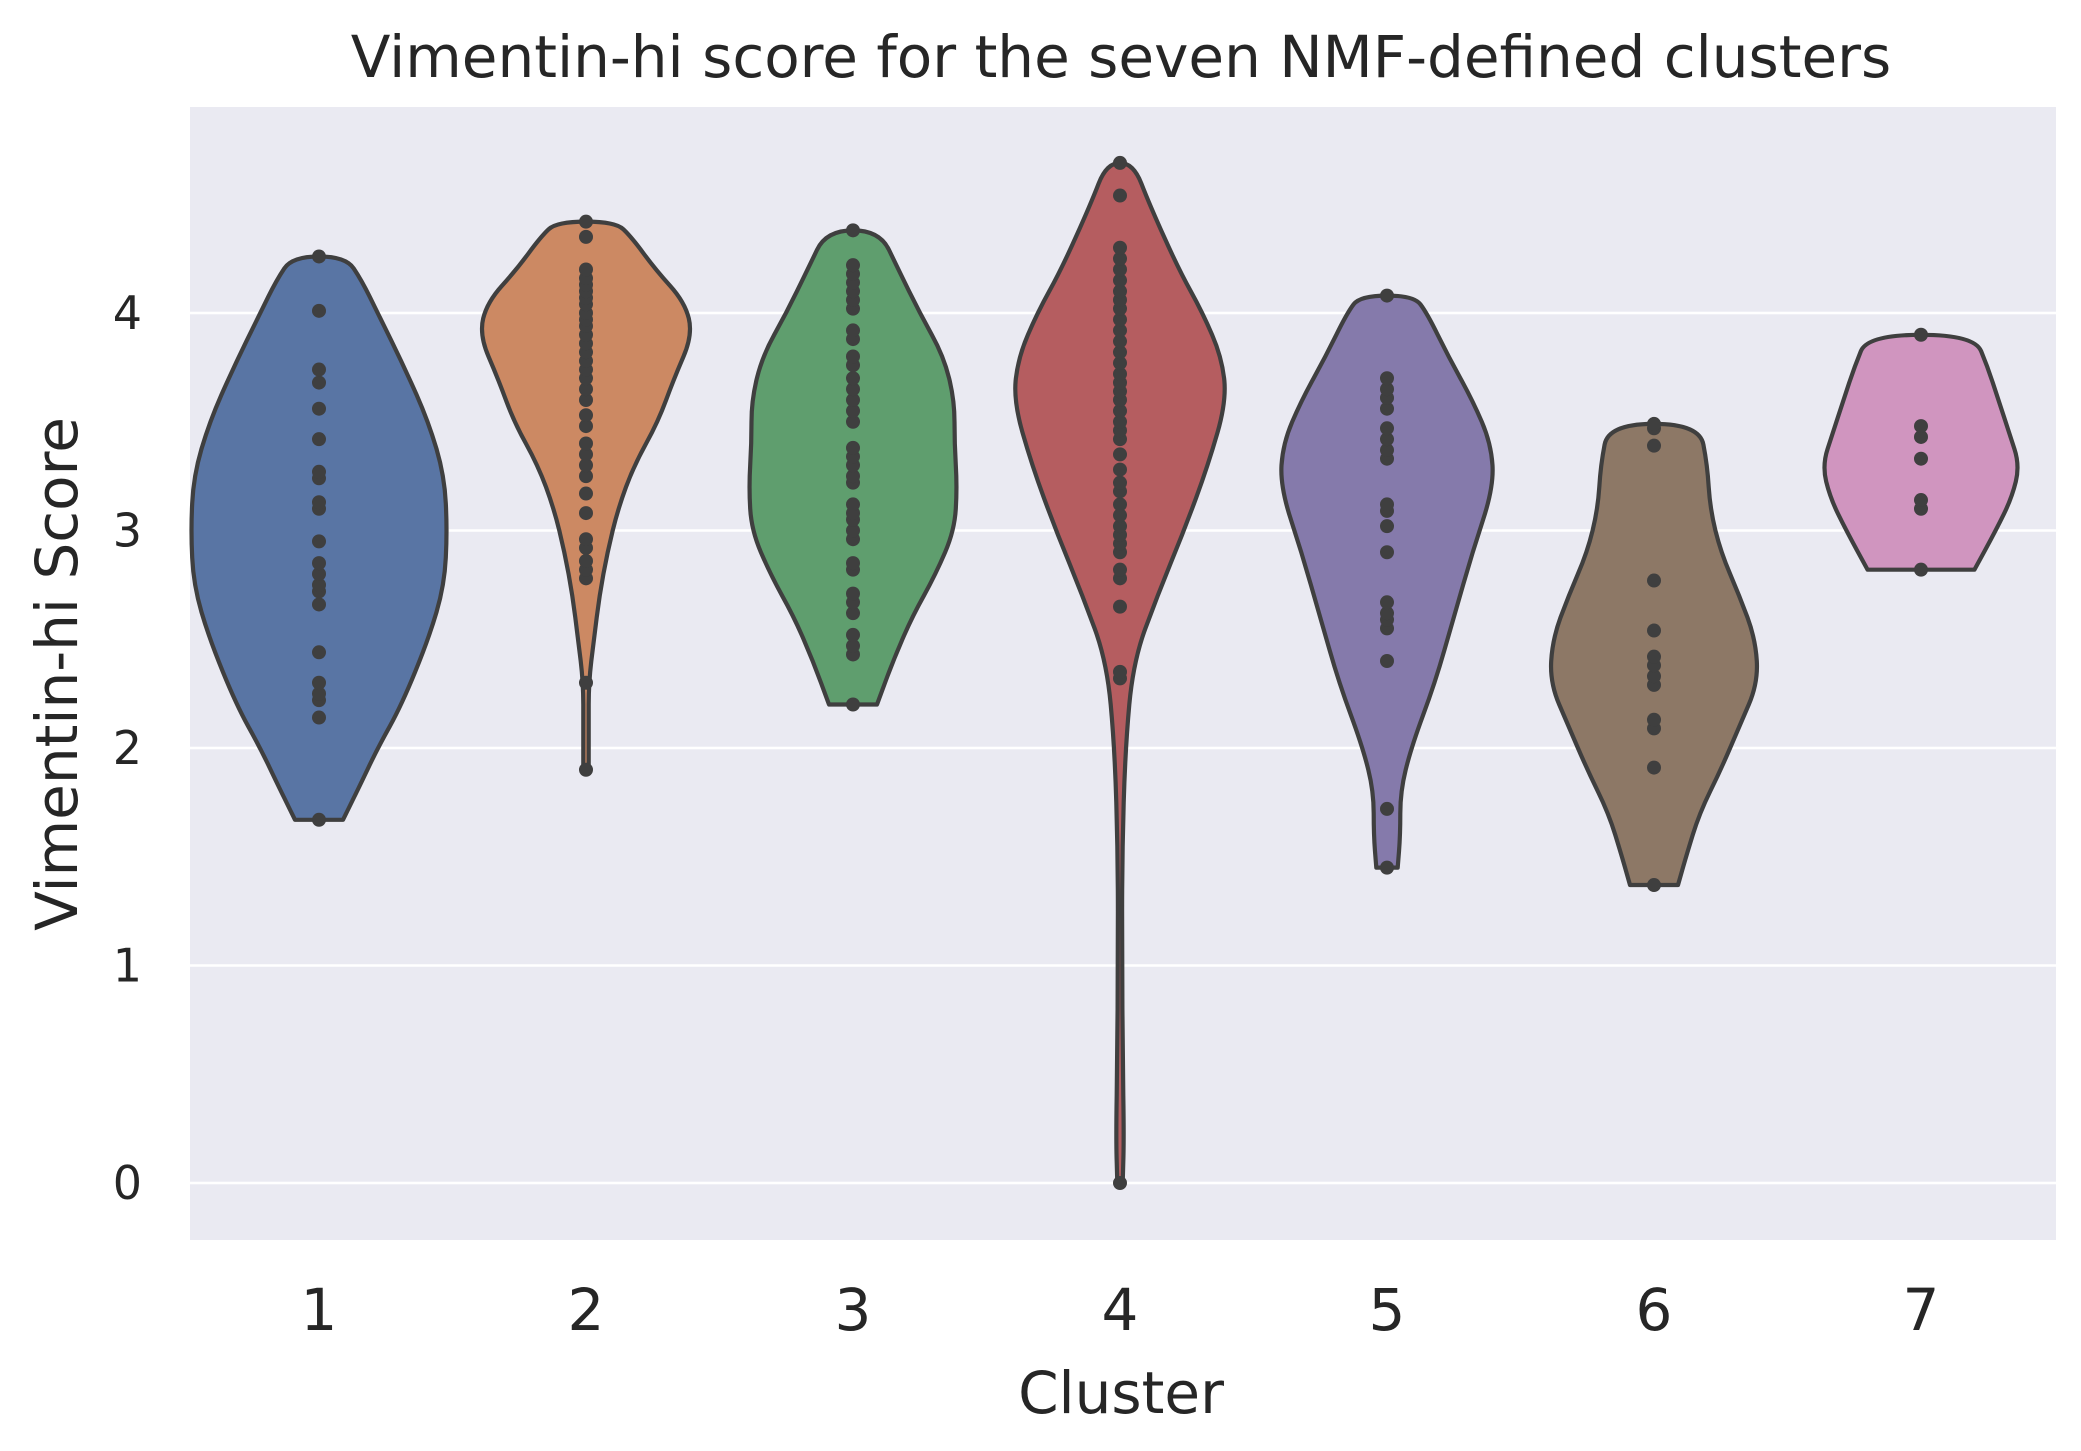 This screenshot has height=1451, width=2081. I want to click on y-axis-label: Vimentin-hi Score, so click(57, 674).